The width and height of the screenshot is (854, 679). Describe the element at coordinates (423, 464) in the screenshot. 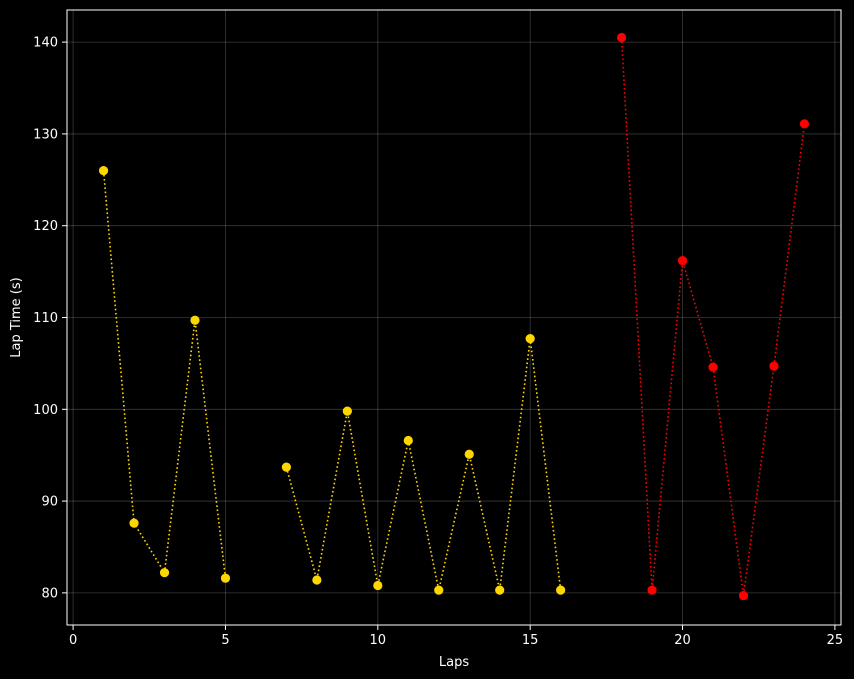

I see `series-line` at that location.